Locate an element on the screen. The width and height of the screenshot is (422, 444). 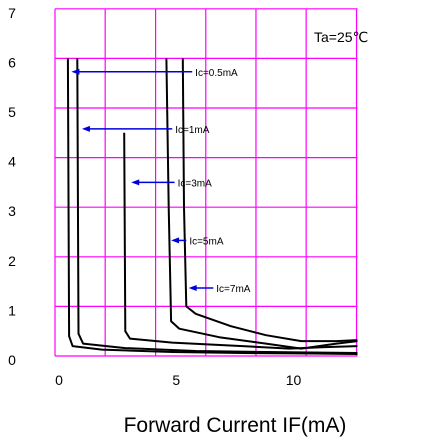
series-label-0: Ic=0.5mA is located at coordinates (216, 73).